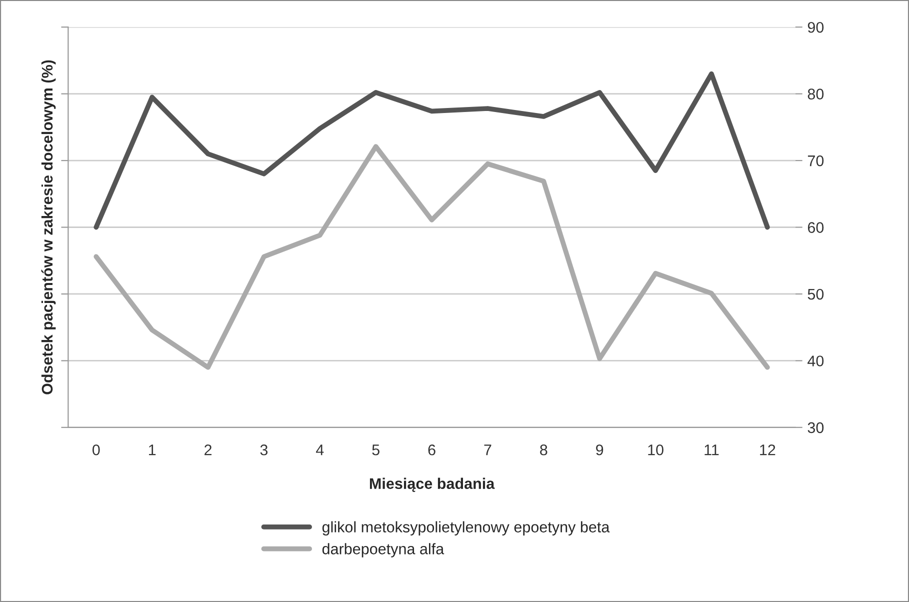 This screenshot has width=909, height=602. Describe the element at coordinates (488, 450) in the screenshot. I see `x-tick-label: 7` at that location.